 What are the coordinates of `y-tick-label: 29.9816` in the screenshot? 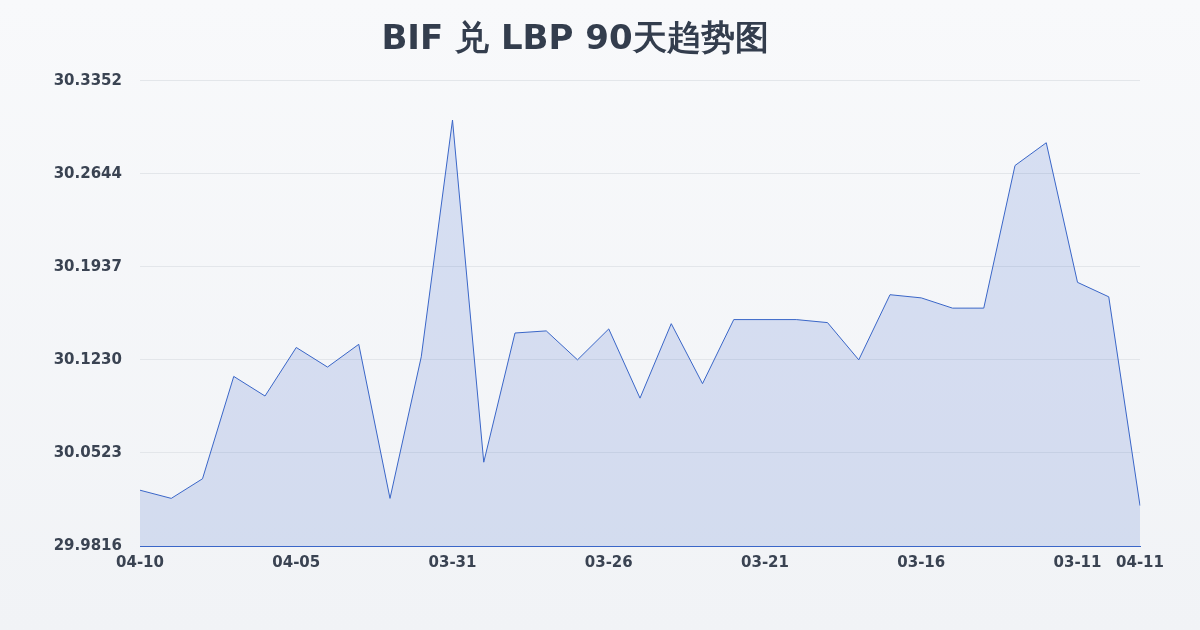 It's located at (87, 544).